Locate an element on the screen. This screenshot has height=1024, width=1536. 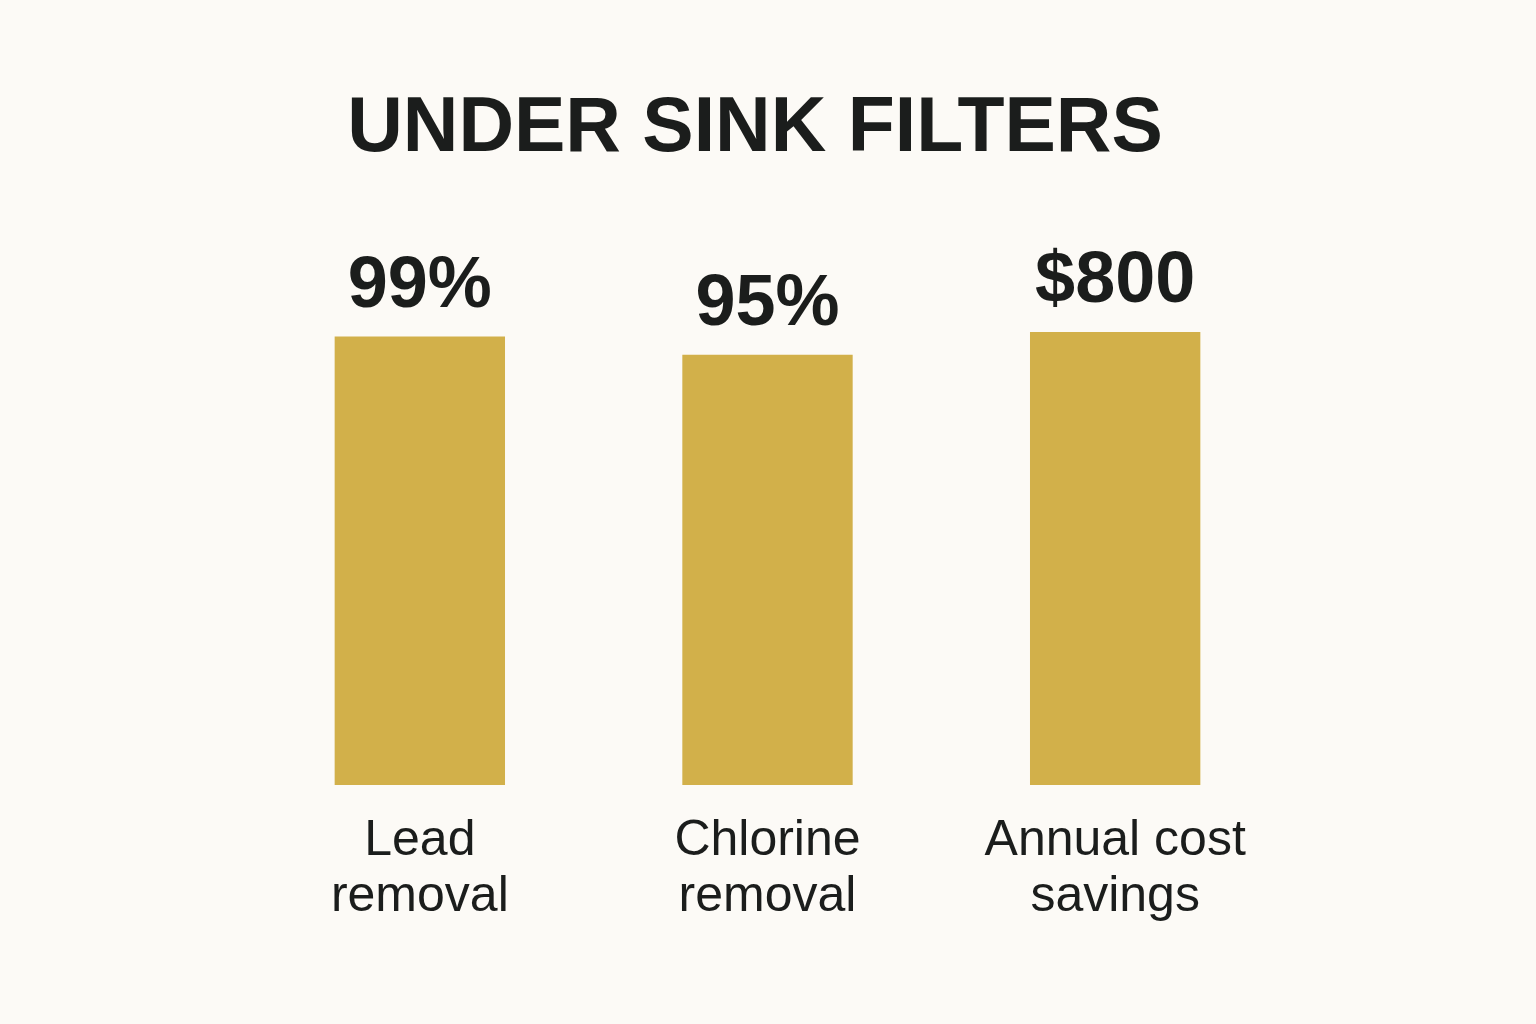
data-label: $800 is located at coordinates (1115, 277).